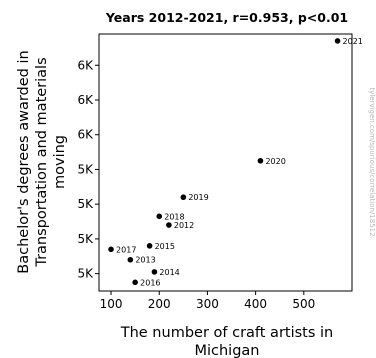 This screenshot has width=376, height=358. I want to click on data-point-label: 2020, so click(275, 161).